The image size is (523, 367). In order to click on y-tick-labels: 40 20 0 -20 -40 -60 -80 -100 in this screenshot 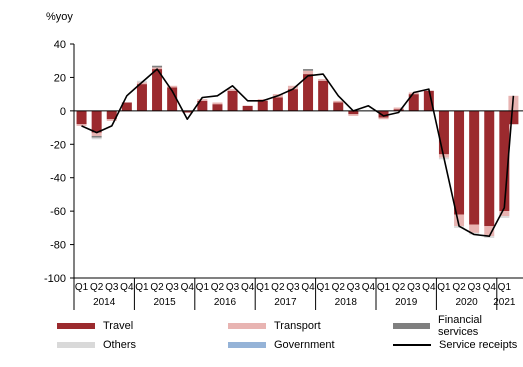, I will do `click(55, 162)`.